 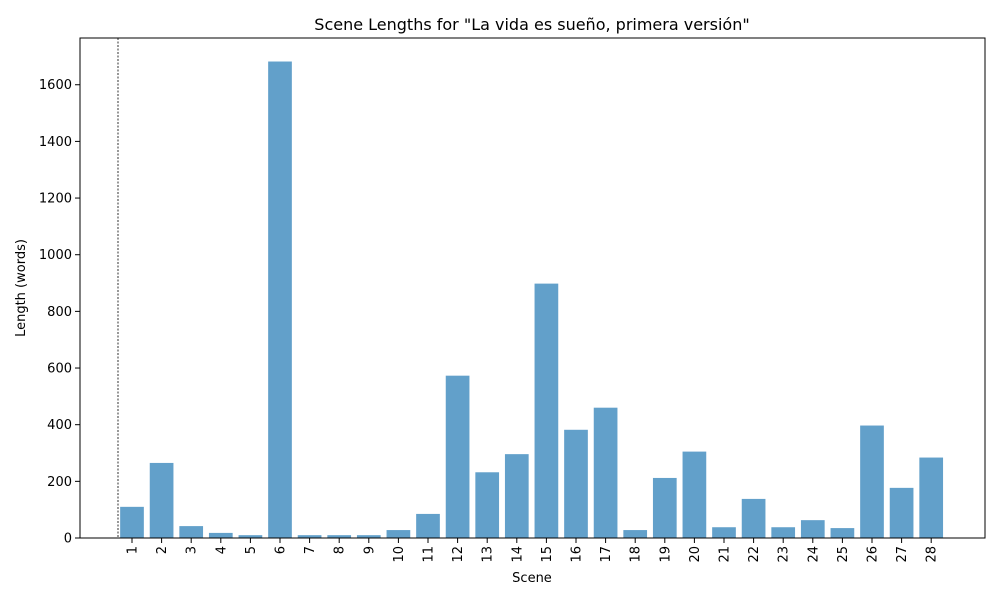 What do you see at coordinates (59, 369) in the screenshot?
I see `y-tick-label: 600` at bounding box center [59, 369].